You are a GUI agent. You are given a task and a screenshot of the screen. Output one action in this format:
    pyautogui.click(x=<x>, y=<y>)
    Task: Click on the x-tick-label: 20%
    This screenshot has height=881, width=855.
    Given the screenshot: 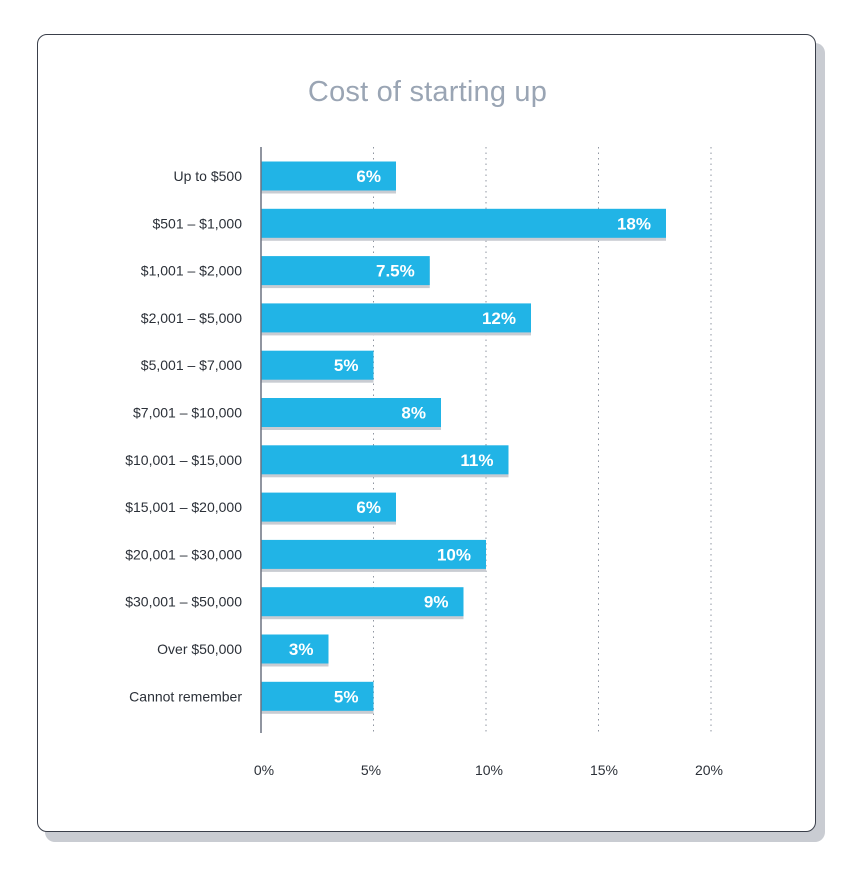 What is the action you would take?
    pyautogui.click(x=709, y=770)
    